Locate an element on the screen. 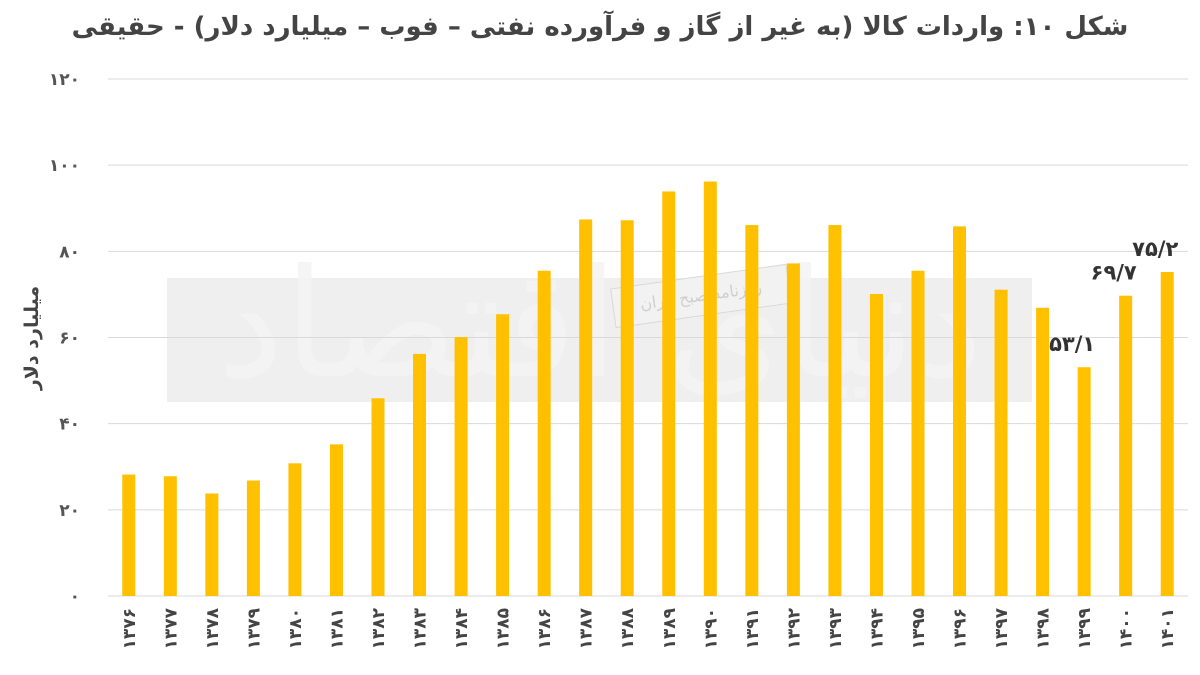  data-label: ۶۹/۷ is located at coordinates (1114, 273).